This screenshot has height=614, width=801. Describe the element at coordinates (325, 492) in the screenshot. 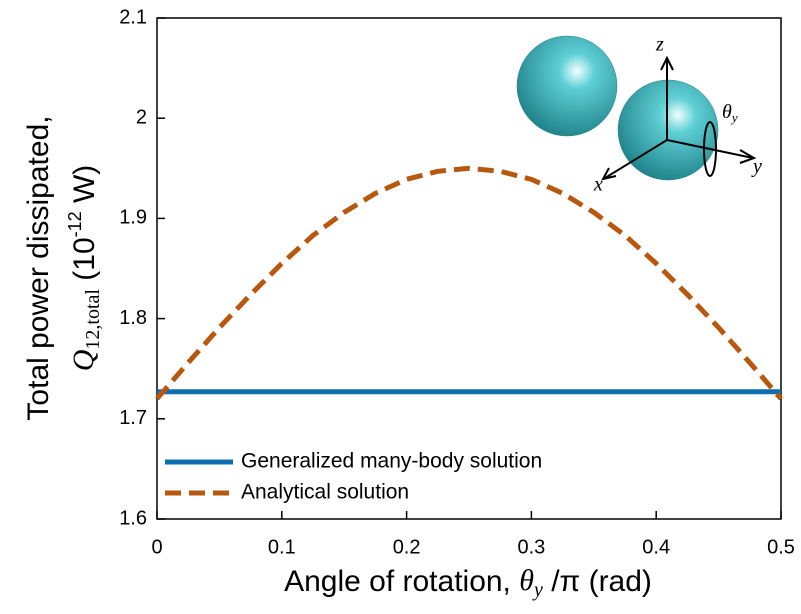

I see `legend-label: Analytical solution` at that location.